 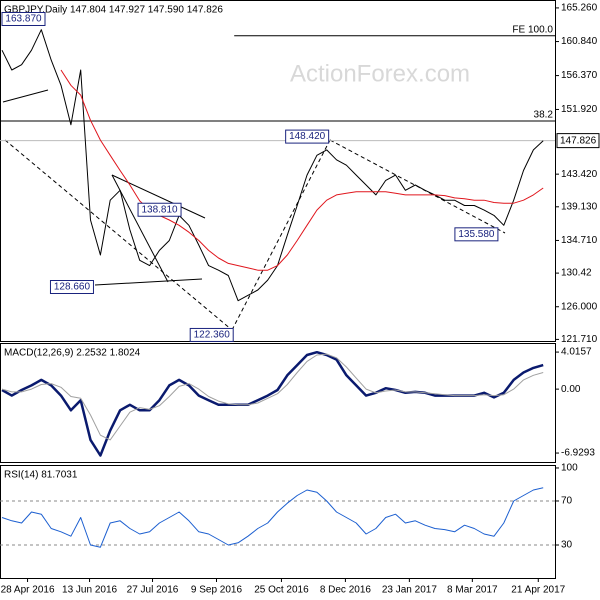 I want to click on y-tick-label: 30, so click(x=567, y=545).